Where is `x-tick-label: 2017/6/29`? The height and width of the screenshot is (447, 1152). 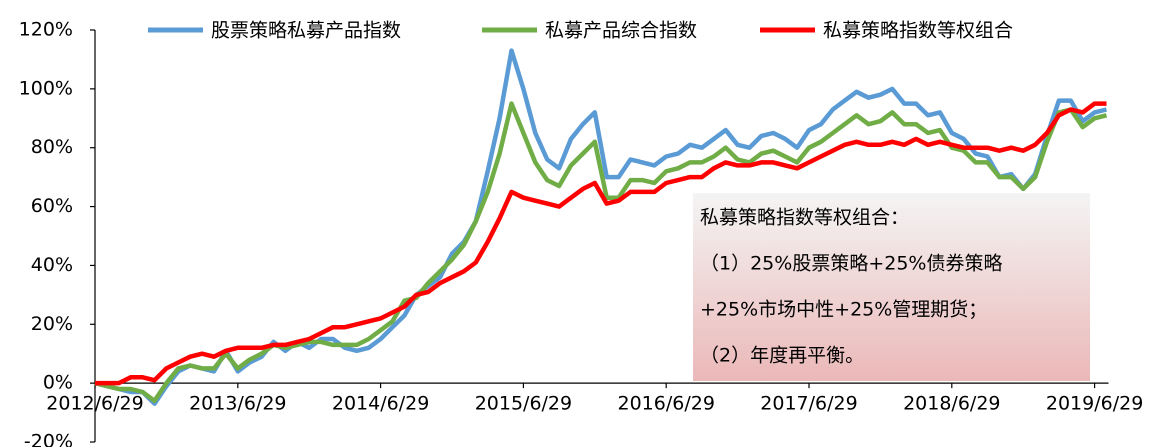 x-tick-label: 2017/6/29 is located at coordinates (808, 404).